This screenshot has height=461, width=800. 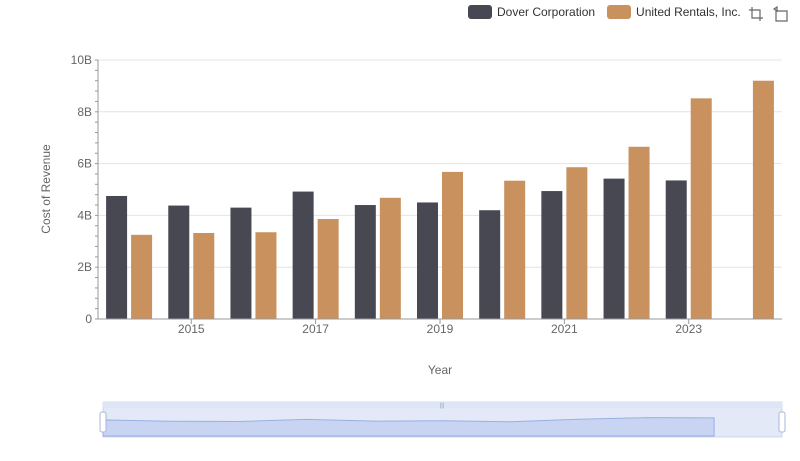 What do you see at coordinates (639, 232) in the screenshot?
I see `bar-united-rentals-2022` at bounding box center [639, 232].